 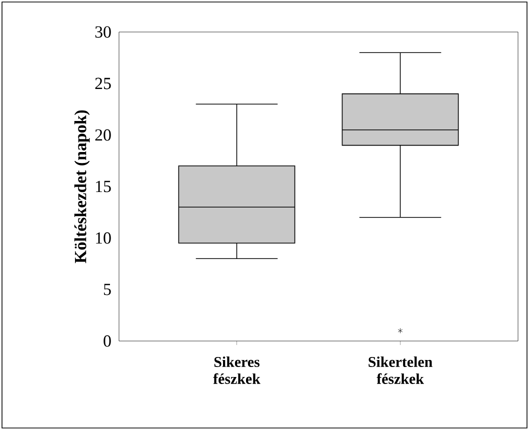 What do you see at coordinates (82, 187) in the screenshot?
I see `y-axis-title: Költéskezdet (napok)` at bounding box center [82, 187].